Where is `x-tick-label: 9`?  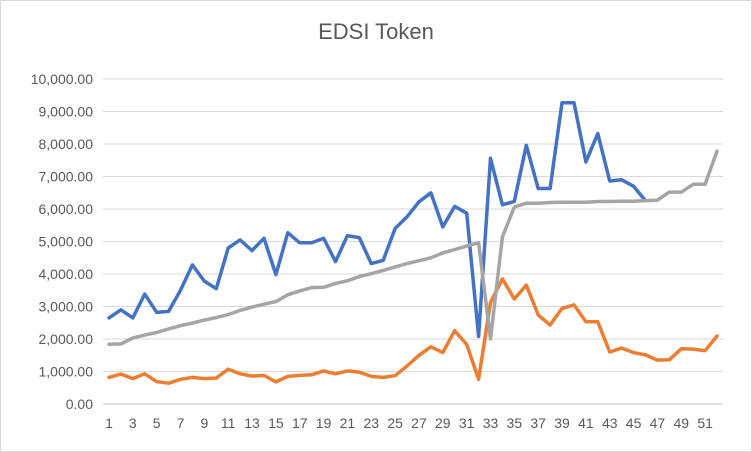 x-tick-label: 9 is located at coordinates (204, 423).